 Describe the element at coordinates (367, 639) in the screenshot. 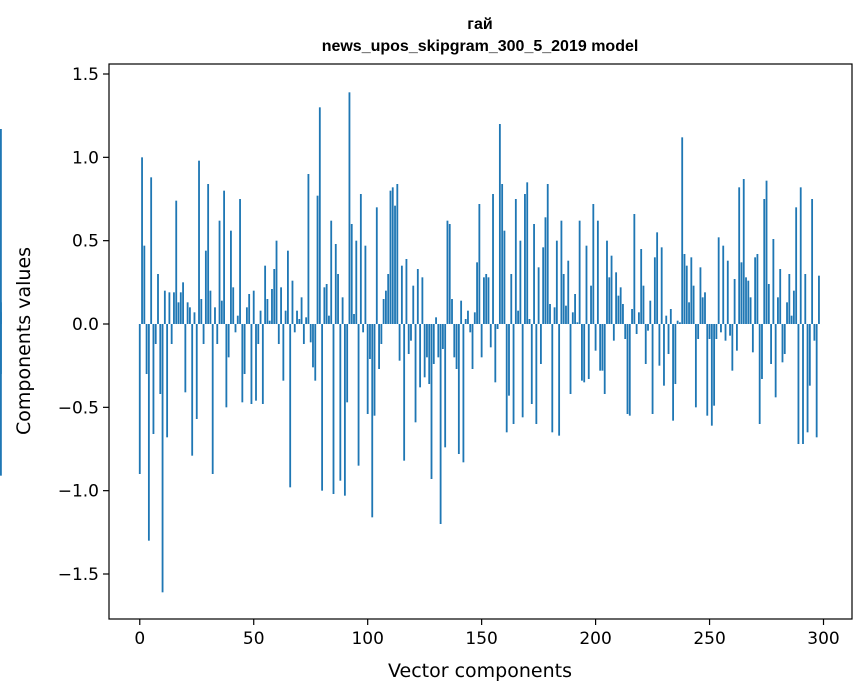

I see `x-tick-label: 100` at that location.